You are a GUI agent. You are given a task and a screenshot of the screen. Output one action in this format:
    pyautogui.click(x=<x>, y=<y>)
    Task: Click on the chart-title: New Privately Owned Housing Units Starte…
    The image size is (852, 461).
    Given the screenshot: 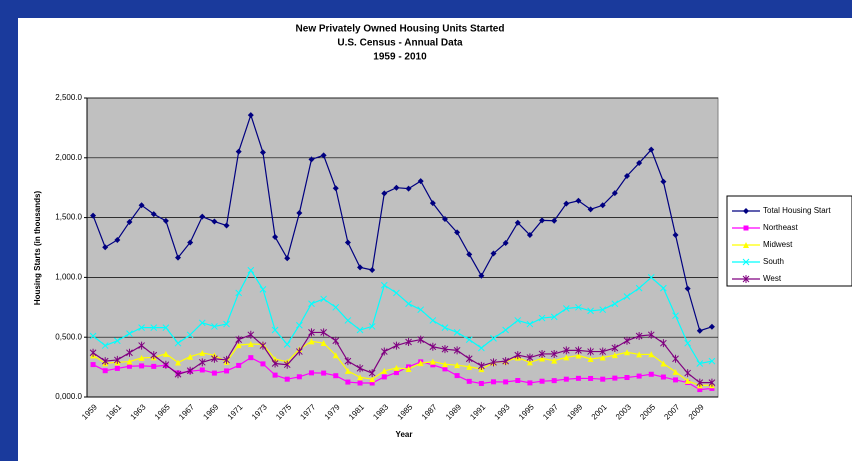 What is the action you would take?
    pyautogui.click(x=400, y=29)
    